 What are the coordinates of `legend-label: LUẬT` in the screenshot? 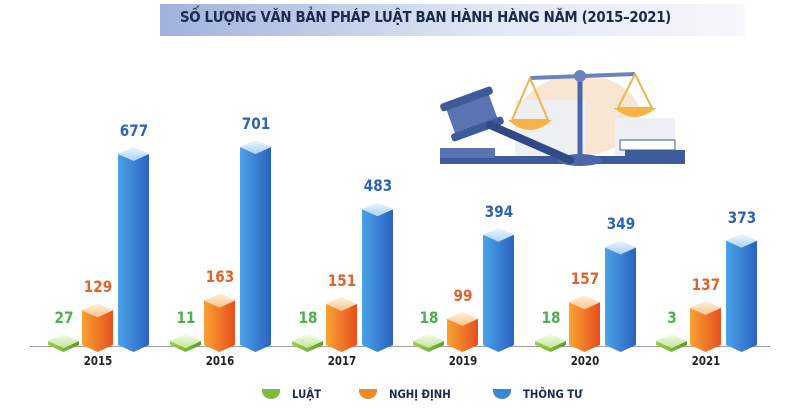 It's located at (307, 394).